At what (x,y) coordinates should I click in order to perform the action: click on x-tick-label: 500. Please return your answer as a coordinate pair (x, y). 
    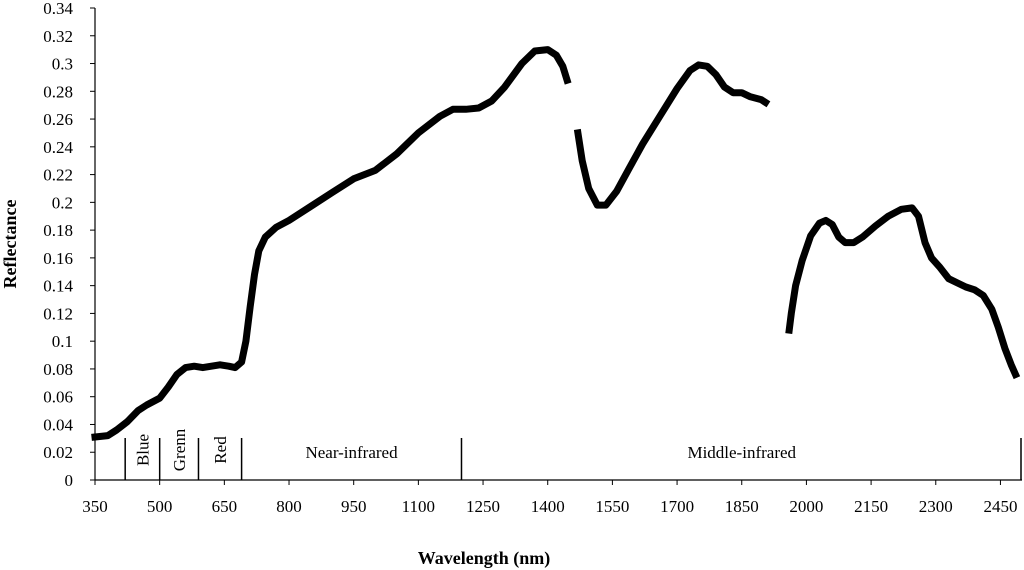
    Looking at the image, I should click on (160, 506).